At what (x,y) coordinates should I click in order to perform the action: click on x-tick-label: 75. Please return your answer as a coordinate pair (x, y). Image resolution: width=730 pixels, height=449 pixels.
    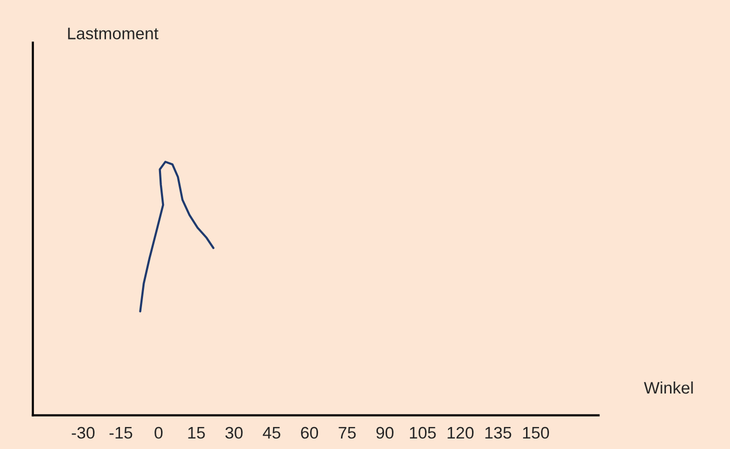
    Looking at the image, I should click on (347, 433).